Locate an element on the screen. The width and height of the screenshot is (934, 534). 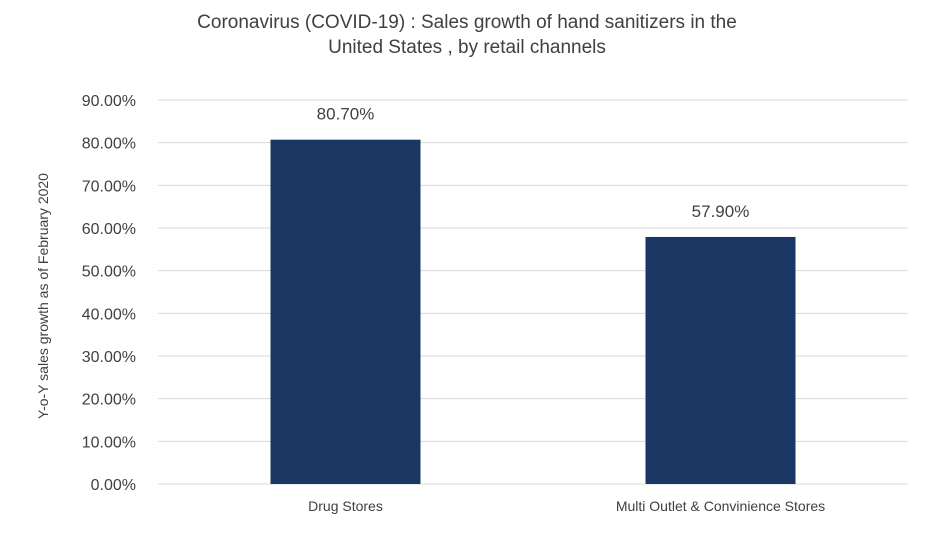
chart-title-line-2: United States , by retail channels is located at coordinates (467, 47).